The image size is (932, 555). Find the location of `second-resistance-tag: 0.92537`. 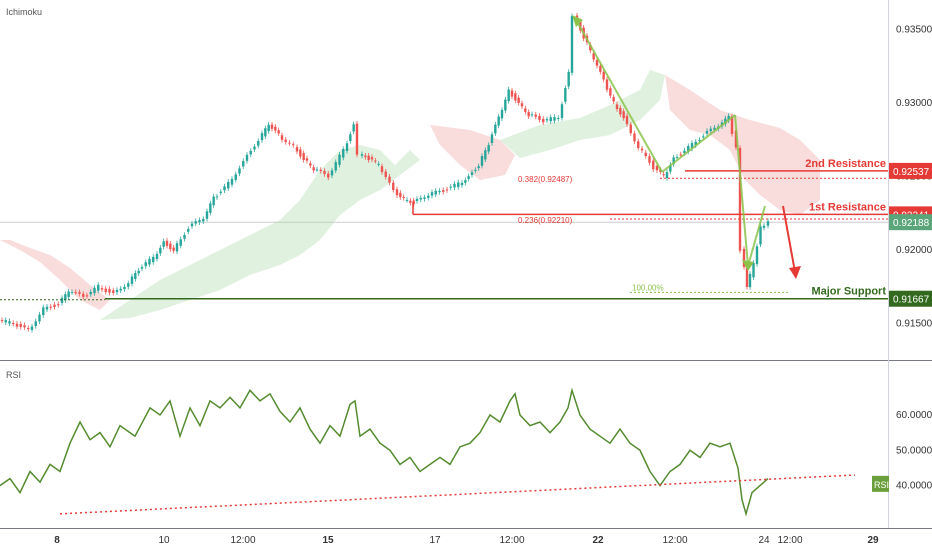

second-resistance-tag: 0.92537 is located at coordinates (911, 172).